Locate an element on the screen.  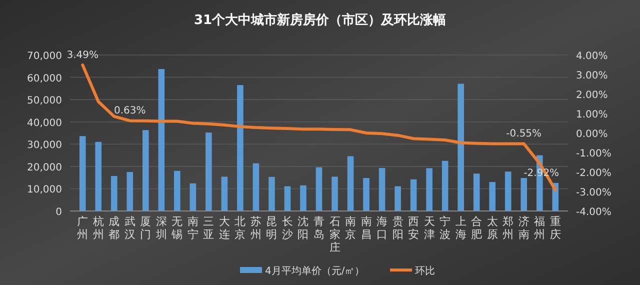
y-tick-label: 20,000 is located at coordinates (44, 168).